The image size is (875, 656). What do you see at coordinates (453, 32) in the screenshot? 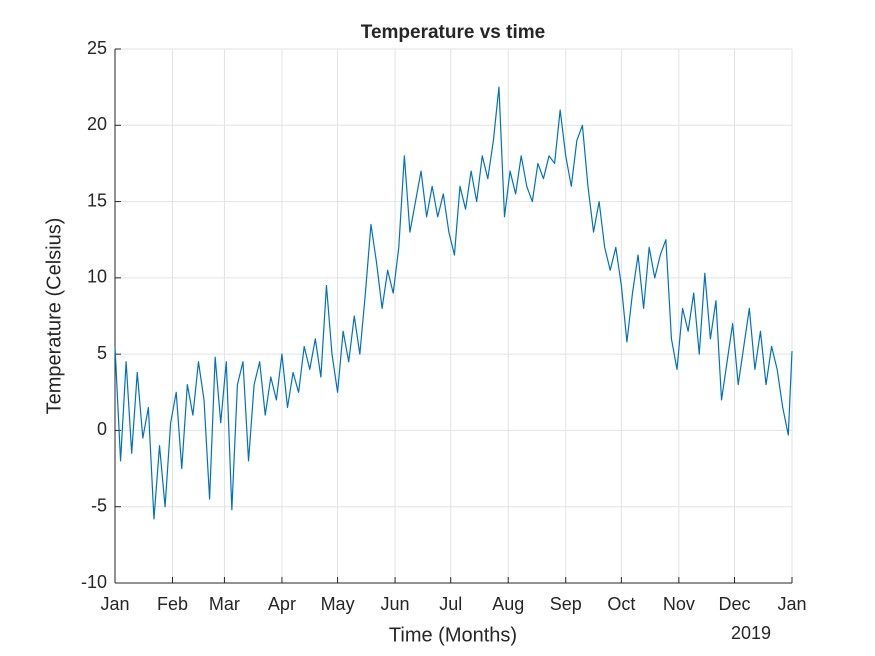
I see `chart-title: Temperature vs time` at bounding box center [453, 32].